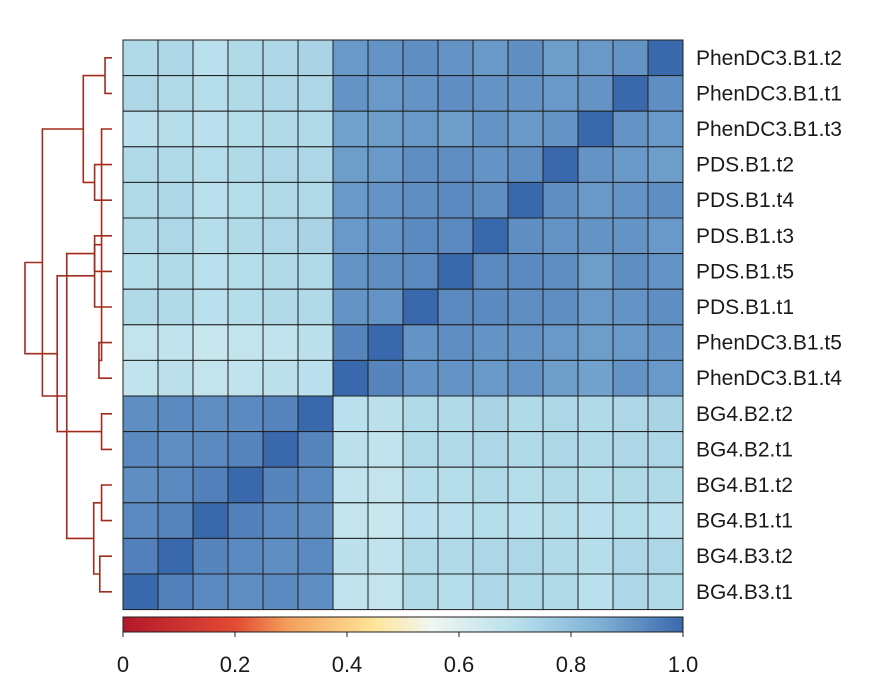 Image resolution: width=883 pixels, height=676 pixels. What do you see at coordinates (769, 129) in the screenshot?
I see `row-label: PhenDC3.B1.t3` at bounding box center [769, 129].